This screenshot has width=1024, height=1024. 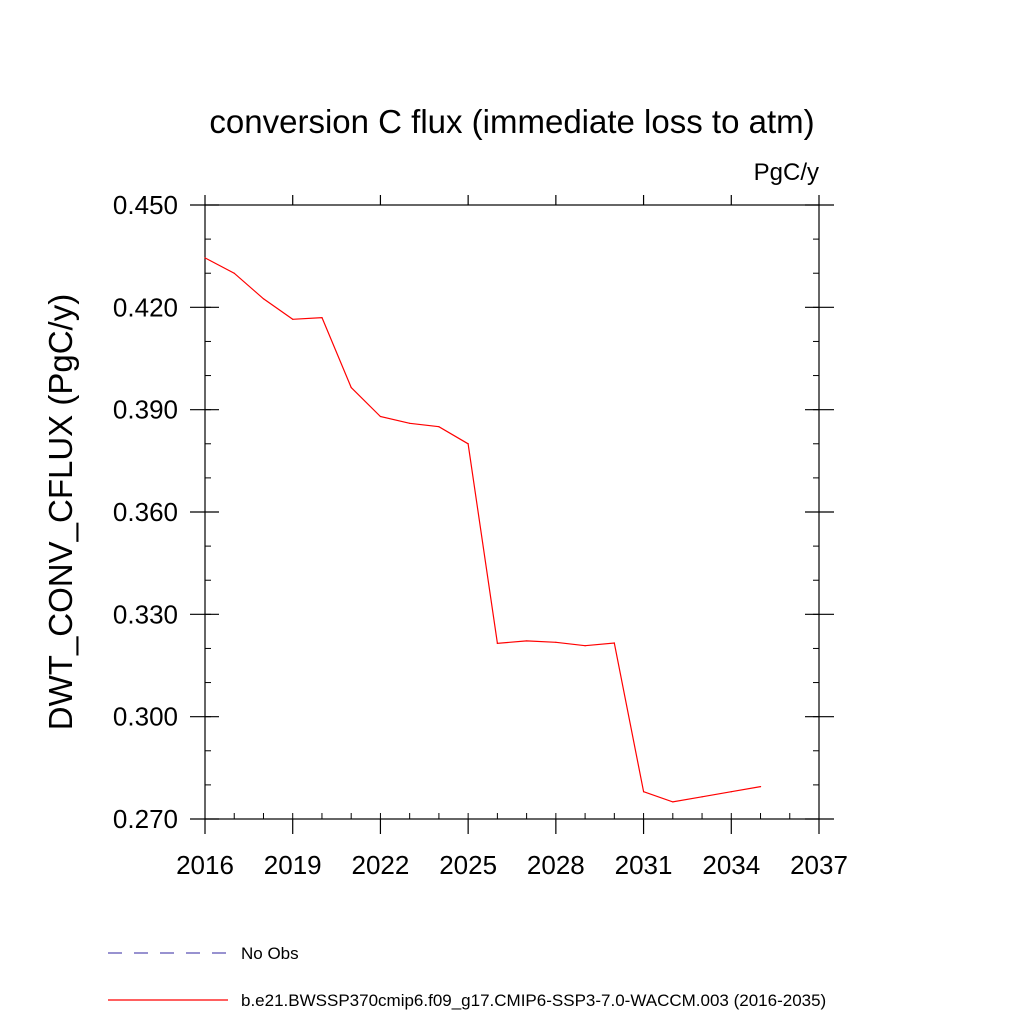 I want to click on legend-label: No Obs, so click(x=270, y=953).